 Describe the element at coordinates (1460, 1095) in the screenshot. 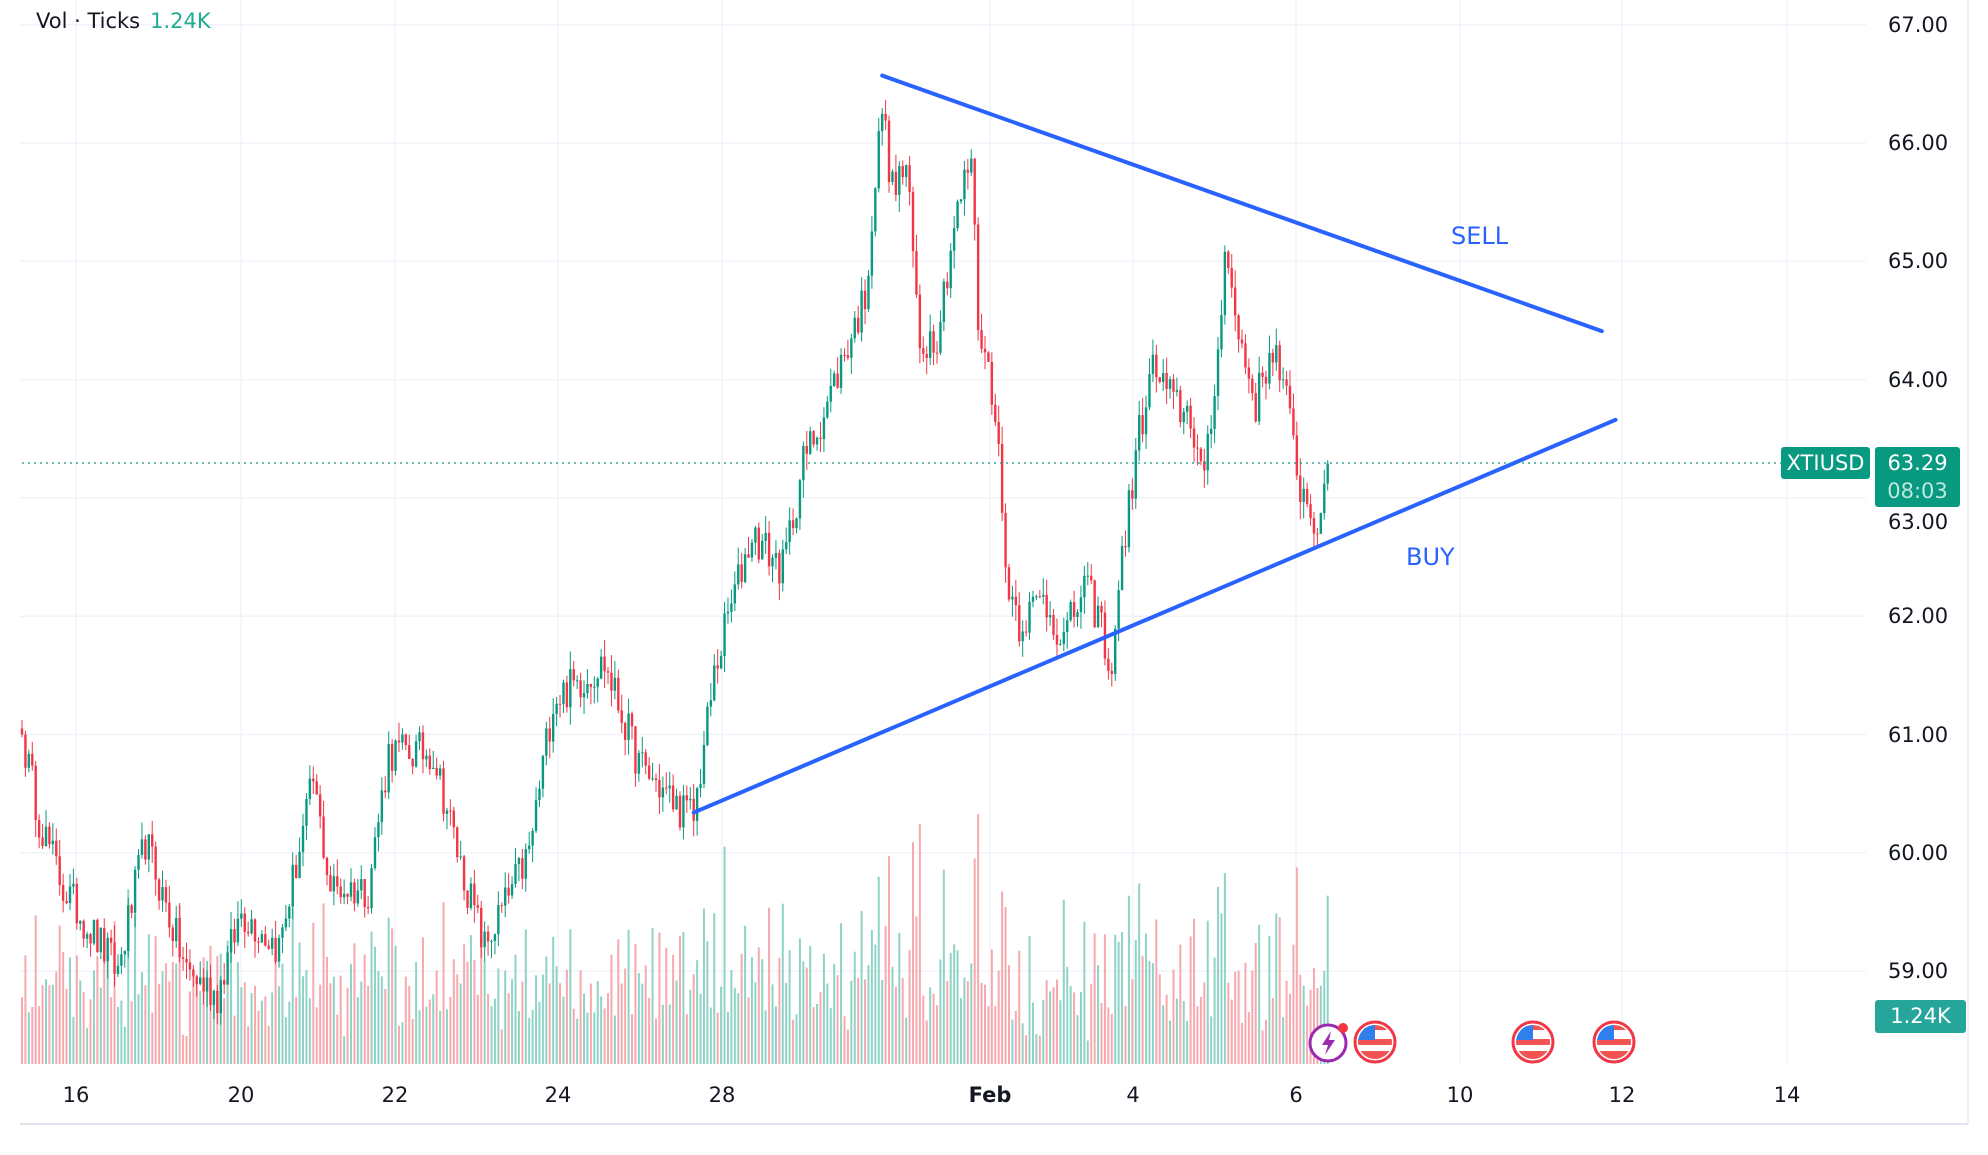

I see `time-tick-label: 10` at that location.